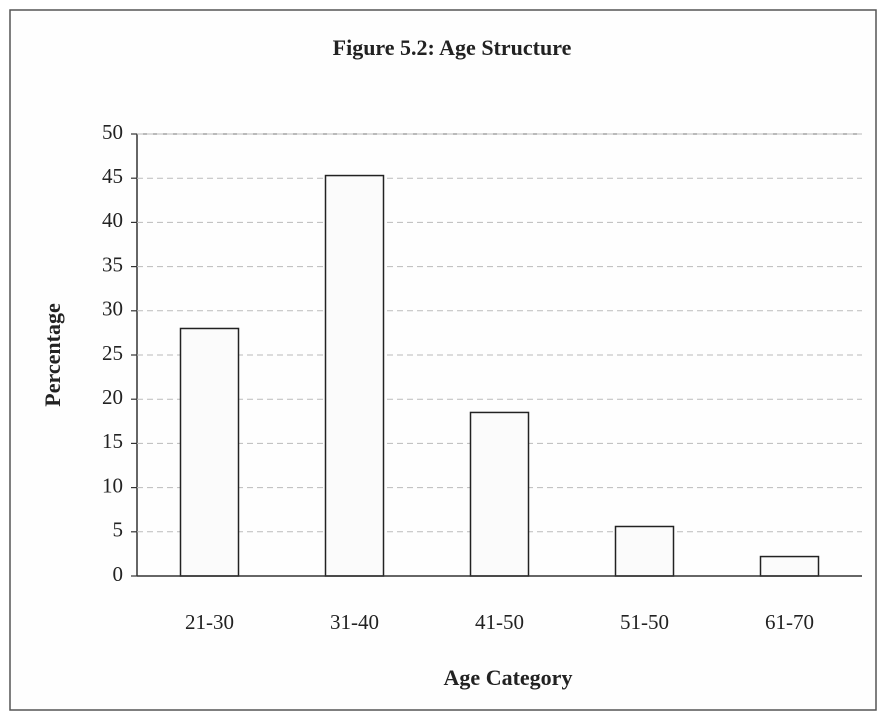 This screenshot has height=719, width=882. What do you see at coordinates (112, 353) in the screenshot?
I see `y-tick-label: 25` at bounding box center [112, 353].